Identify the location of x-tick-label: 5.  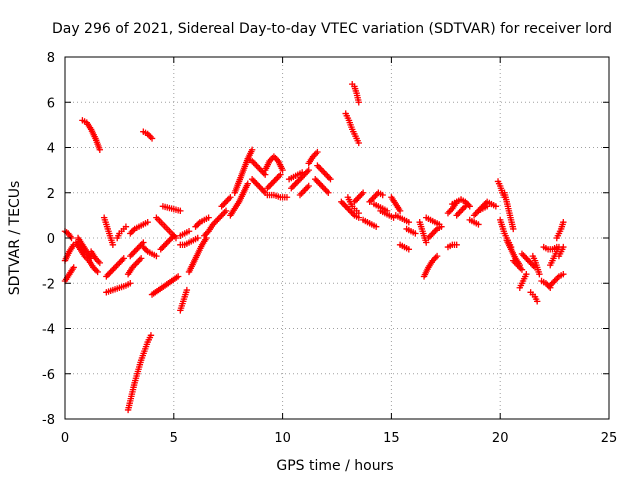
(174, 438).